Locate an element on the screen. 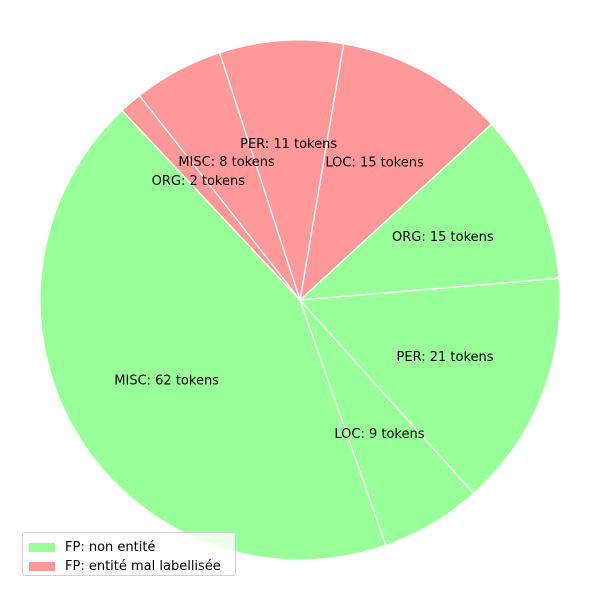  slice-label-6: MISC: 8 tokens is located at coordinates (226, 162).